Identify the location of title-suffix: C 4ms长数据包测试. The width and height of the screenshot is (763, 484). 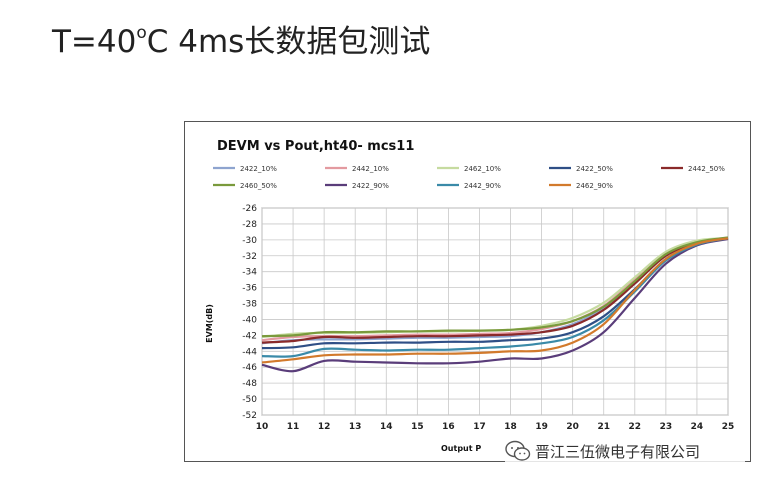
(288, 42).